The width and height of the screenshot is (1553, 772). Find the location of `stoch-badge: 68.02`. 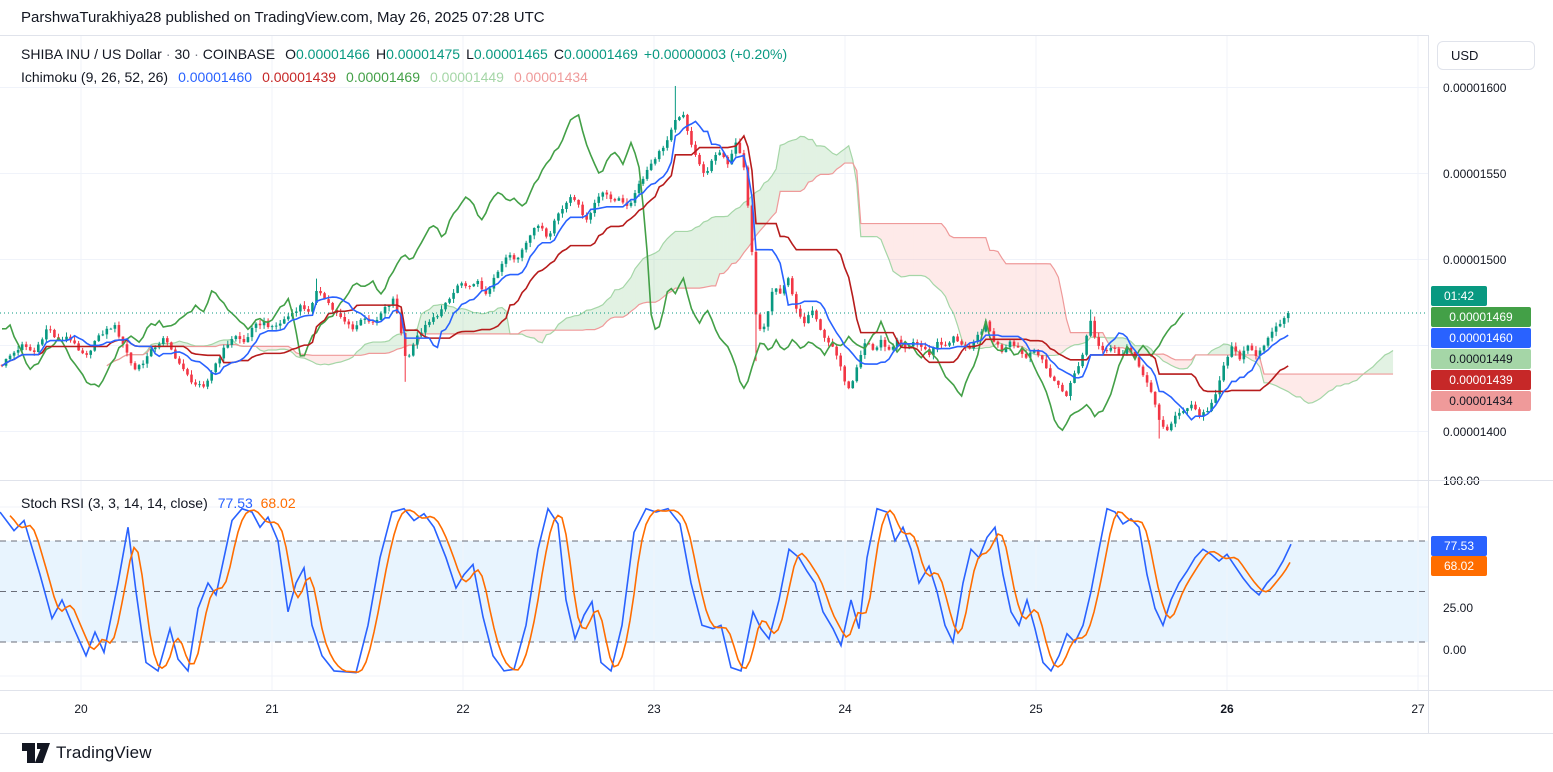

stoch-badge: 68.02 is located at coordinates (1459, 566).